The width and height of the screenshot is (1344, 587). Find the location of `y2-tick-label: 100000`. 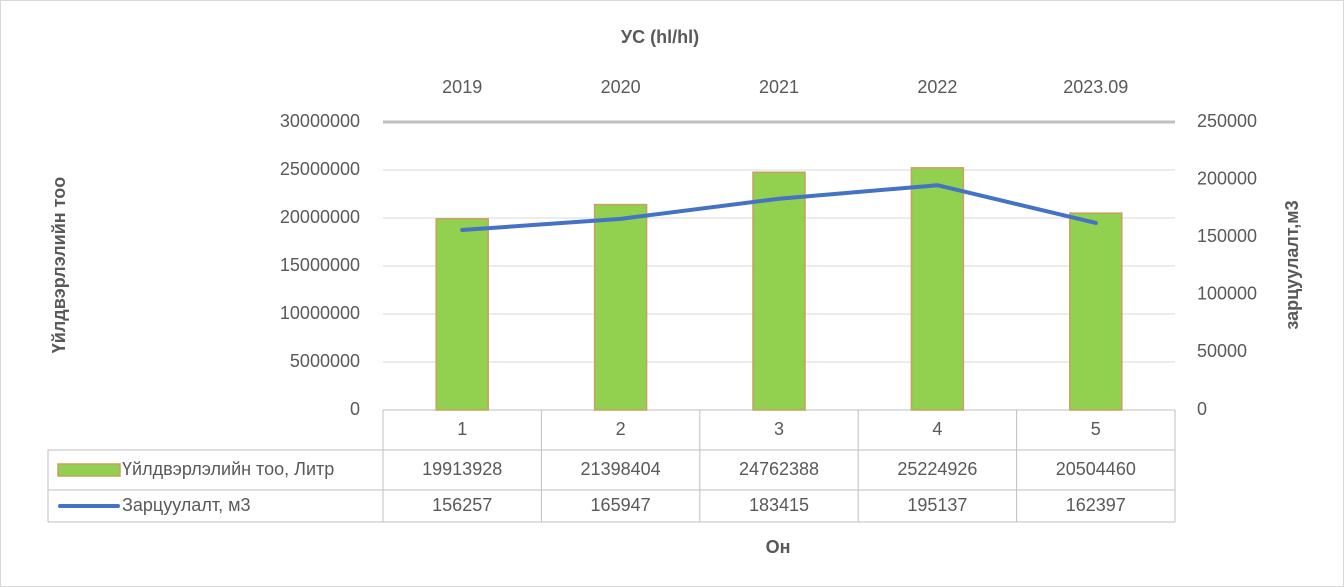

y2-tick-label: 100000 is located at coordinates (1227, 294).